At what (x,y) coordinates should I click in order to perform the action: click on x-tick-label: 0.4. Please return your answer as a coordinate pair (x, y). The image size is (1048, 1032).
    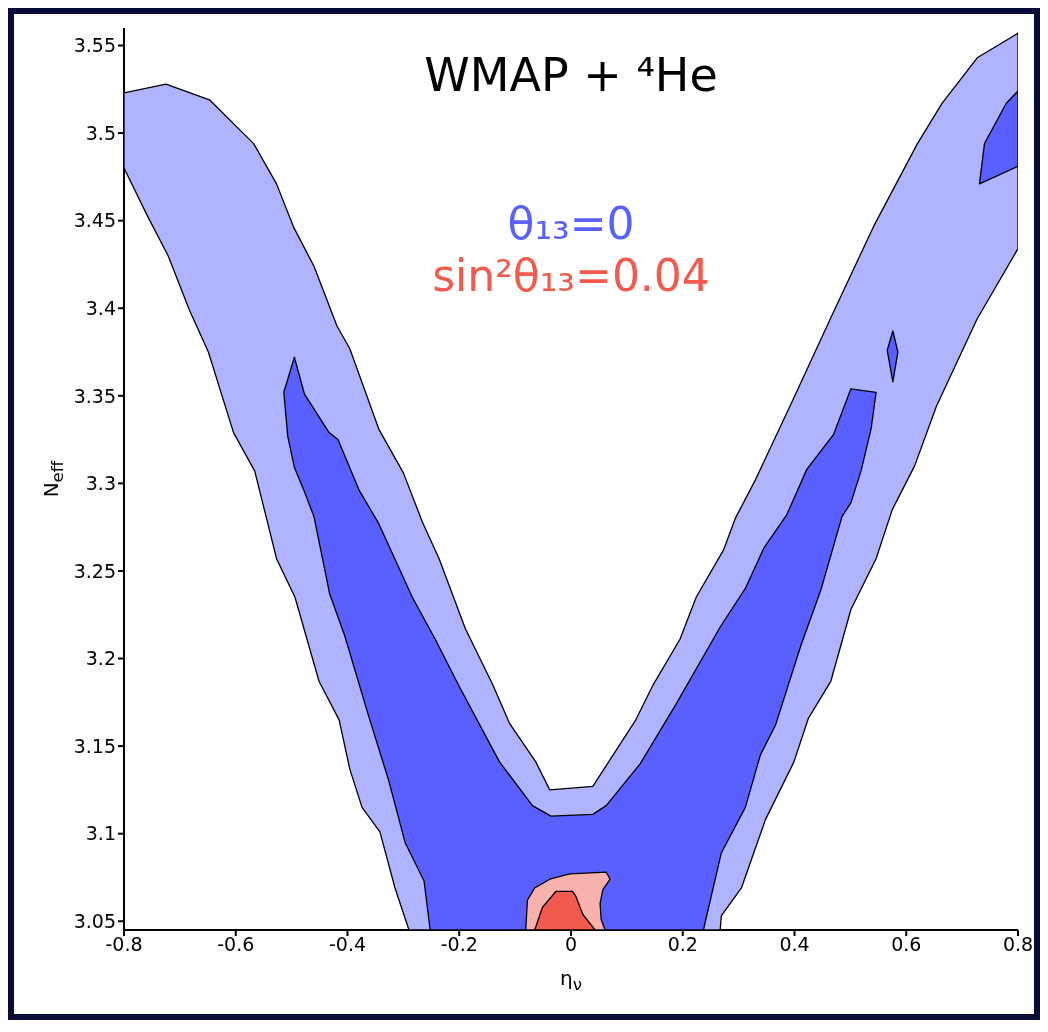
    Looking at the image, I should click on (794, 944).